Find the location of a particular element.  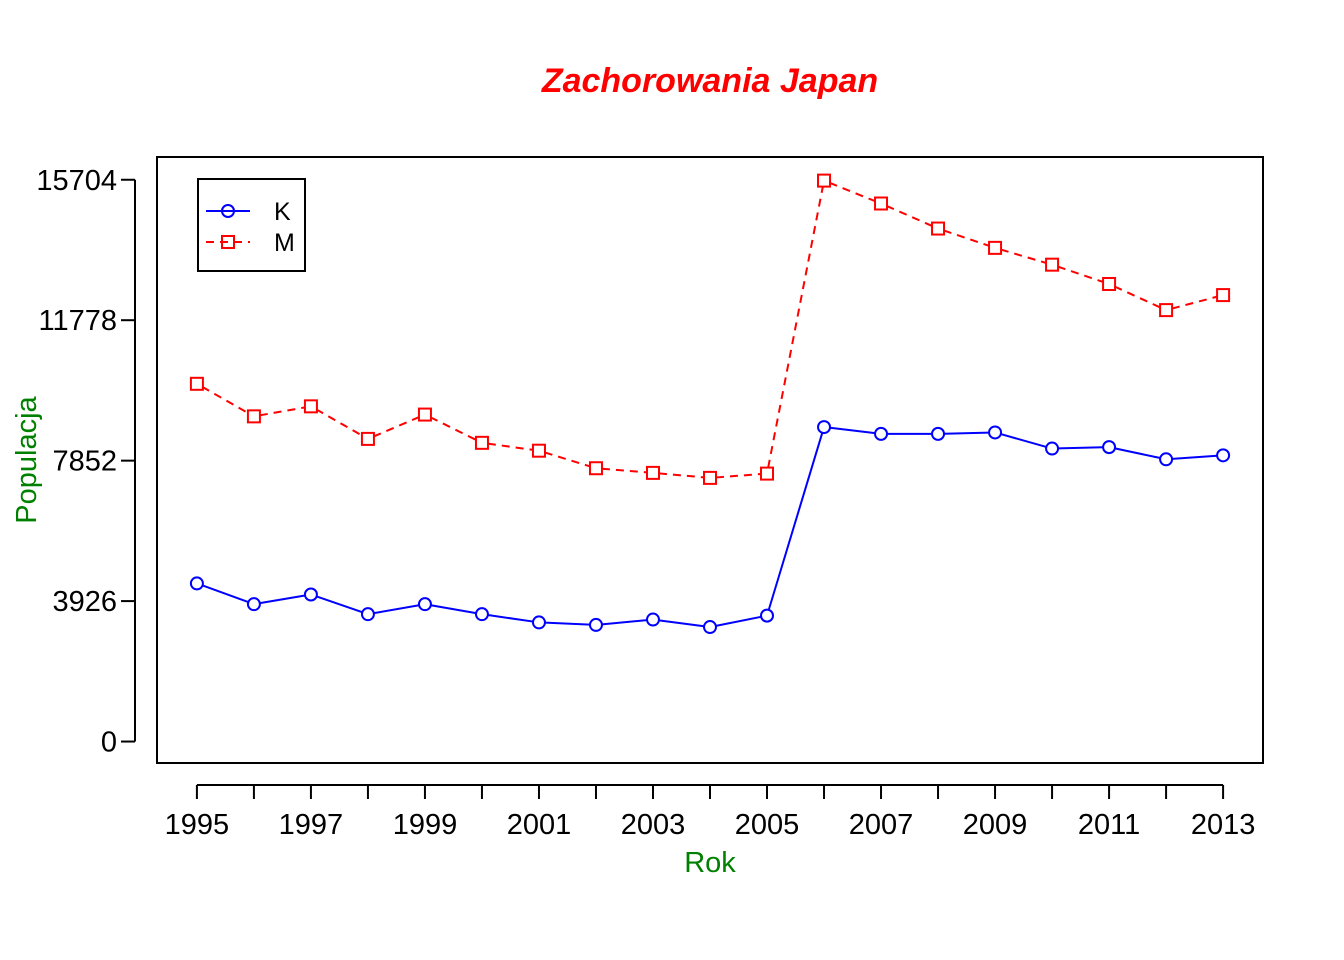

x-tick-label: 2013 is located at coordinates (1223, 825).